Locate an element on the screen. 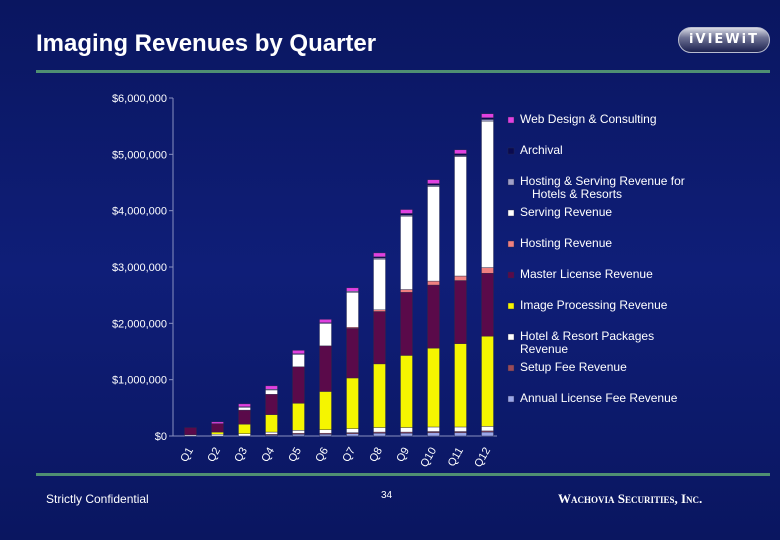 Image resolution: width=780 pixels, height=540 pixels. legend-label: Hotel & Resort Packages Revenue is located at coordinates (587, 342).